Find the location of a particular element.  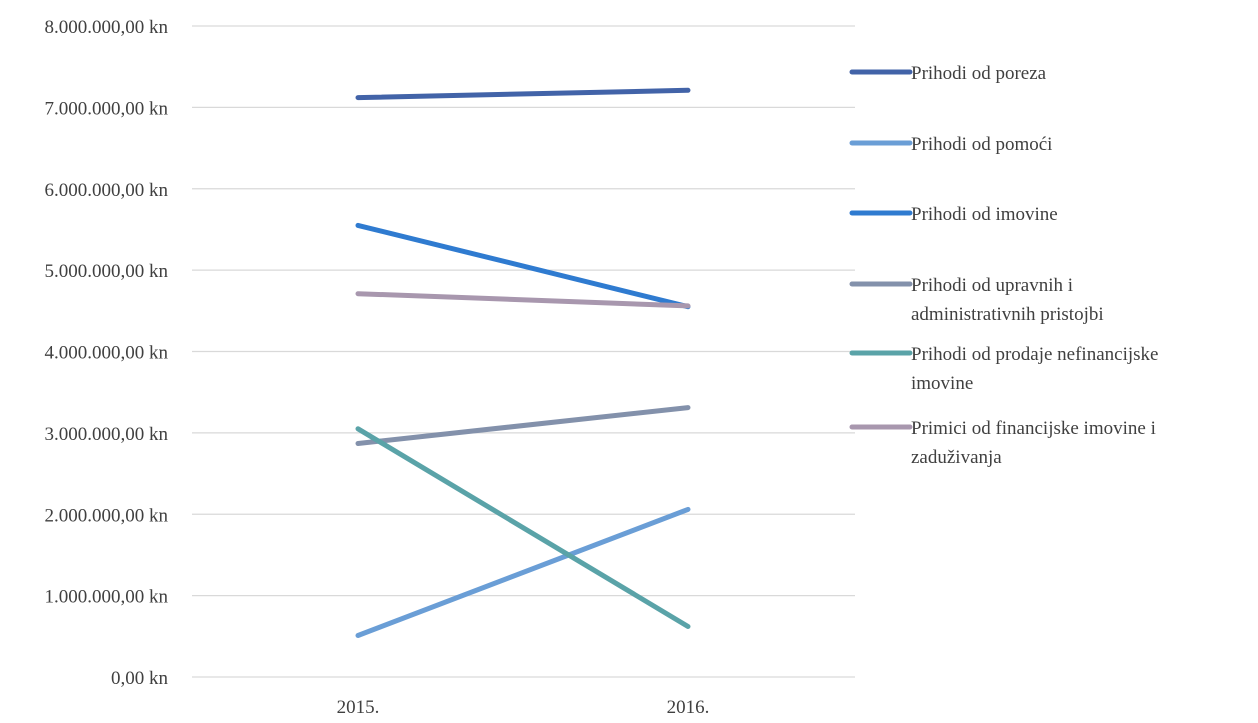

legend-item: Prihodi od imovine is located at coordinates (953, 214).